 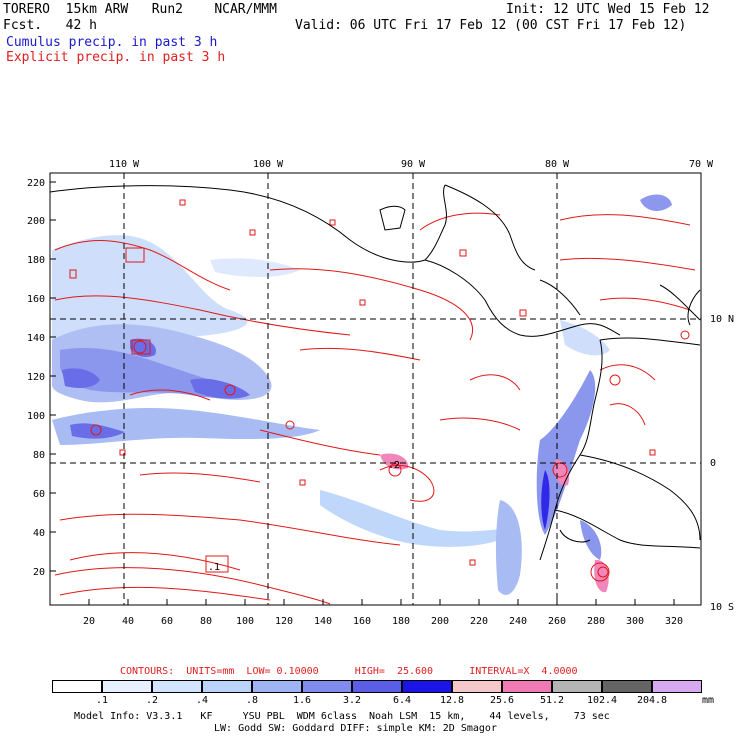 What do you see at coordinates (708, 700) in the screenshot?
I see `legend-unit: mm` at bounding box center [708, 700].